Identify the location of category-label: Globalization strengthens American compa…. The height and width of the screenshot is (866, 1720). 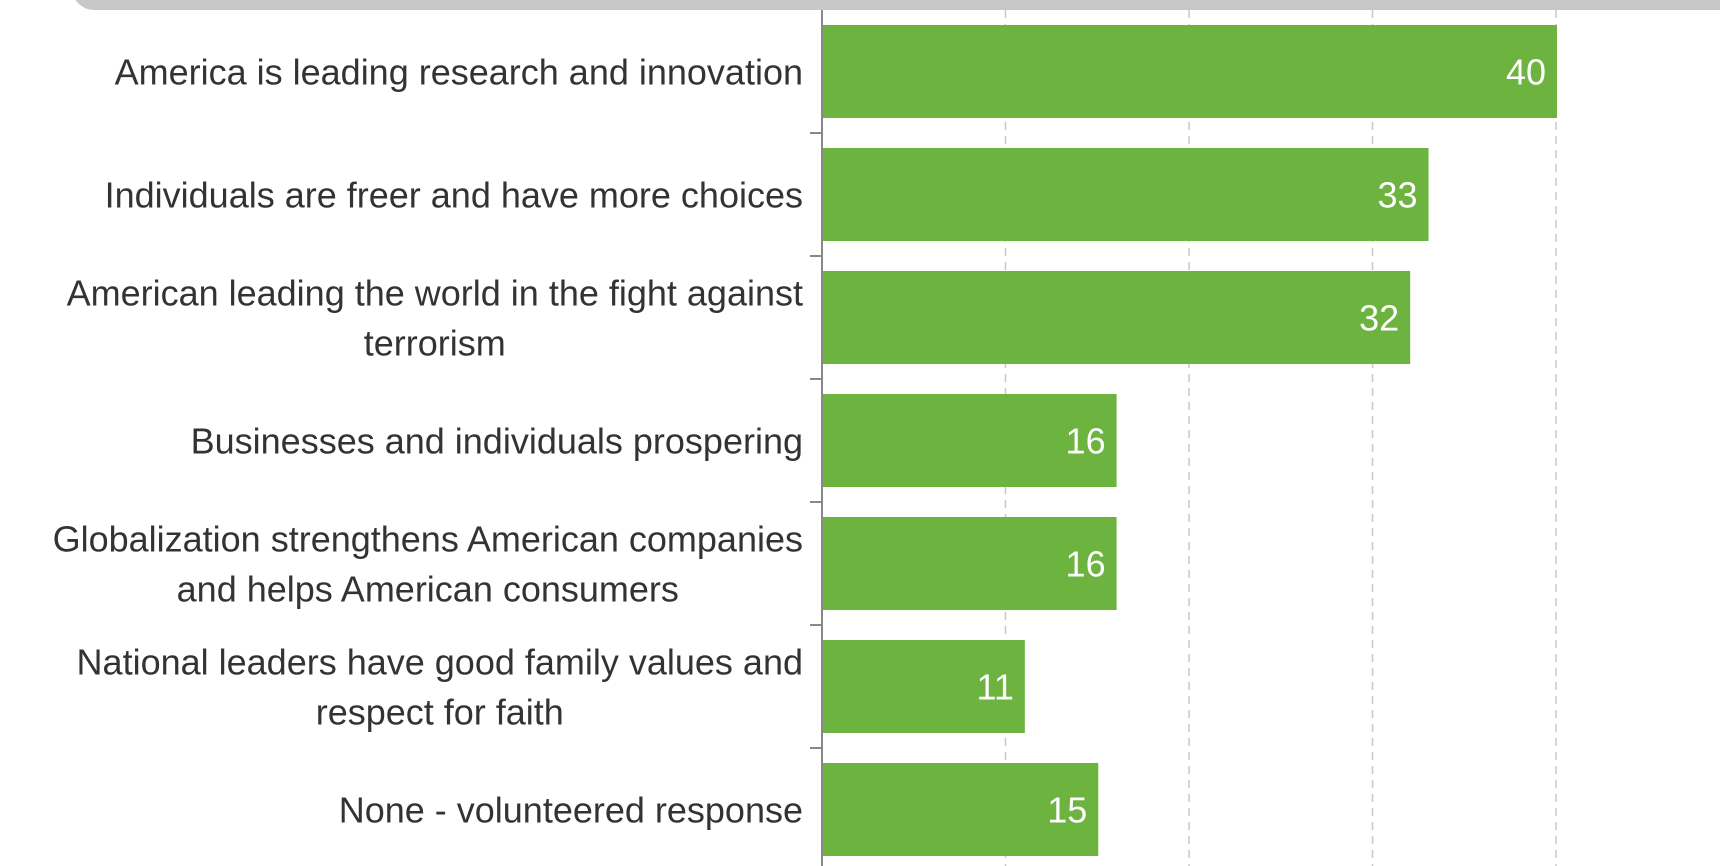
(428, 564).